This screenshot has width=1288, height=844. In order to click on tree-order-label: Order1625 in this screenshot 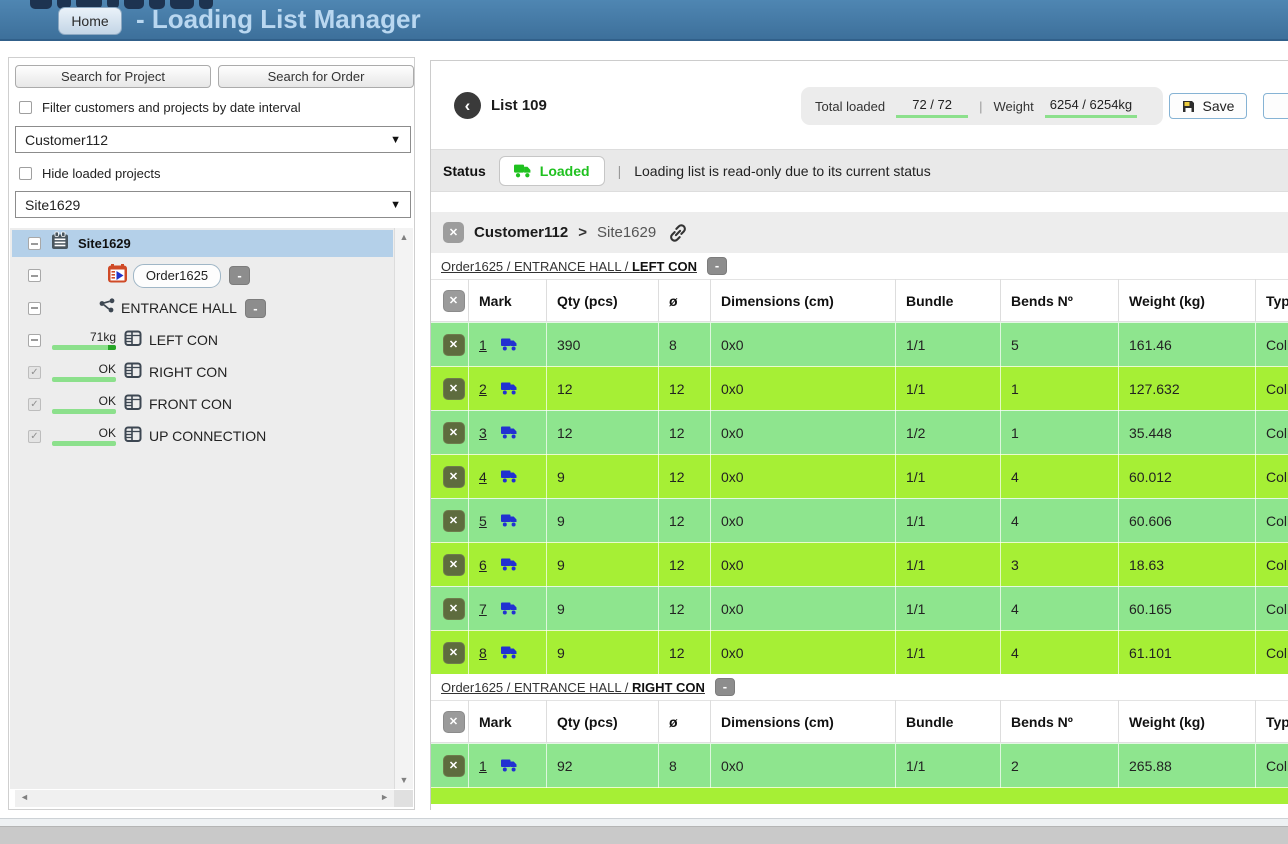, I will do `click(177, 275)`.